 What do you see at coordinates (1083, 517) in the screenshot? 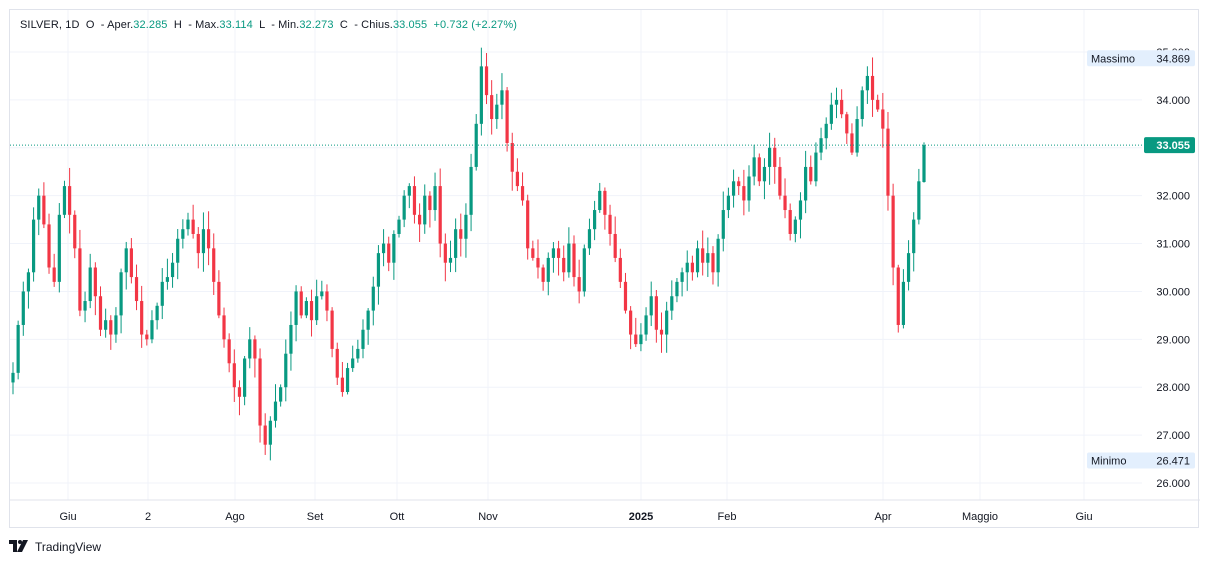
I see `time-tick-label: Giu` at bounding box center [1083, 517].